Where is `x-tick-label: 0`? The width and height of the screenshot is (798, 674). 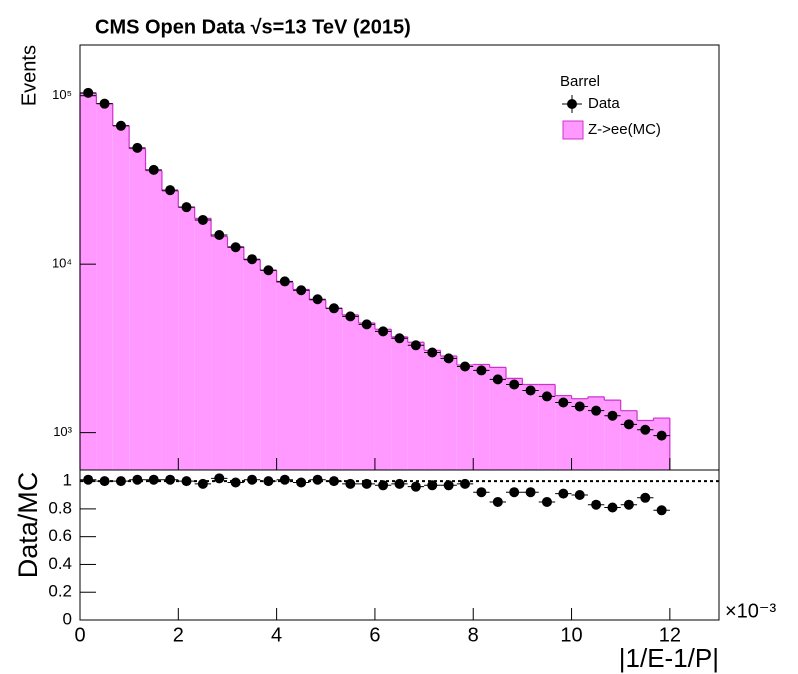
x-tick-label: 0 is located at coordinates (79, 635).